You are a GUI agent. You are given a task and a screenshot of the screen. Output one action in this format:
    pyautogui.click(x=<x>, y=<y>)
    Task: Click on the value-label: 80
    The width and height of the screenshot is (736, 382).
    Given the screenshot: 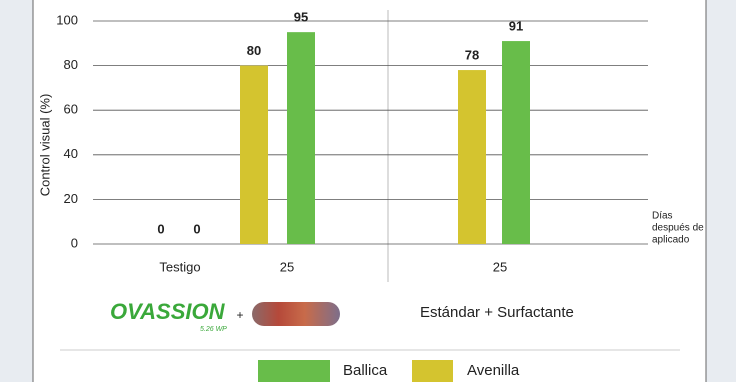 What is the action you would take?
    pyautogui.click(x=254, y=50)
    